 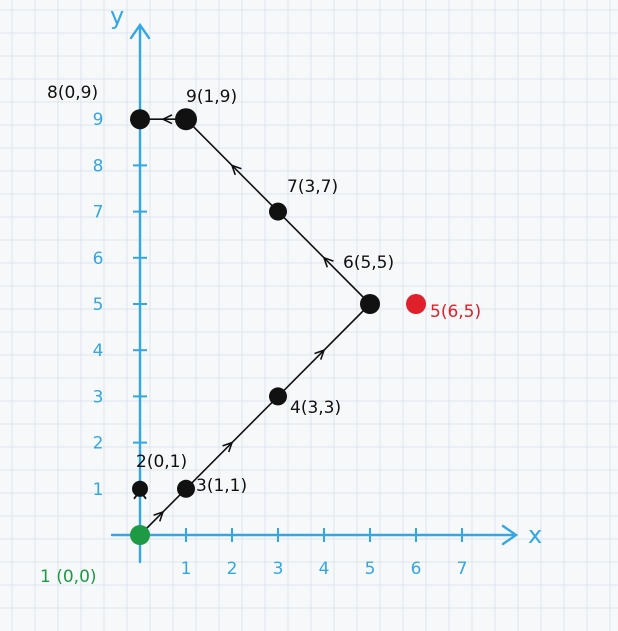 I want to click on point-label: 5(6,5), so click(x=455, y=312).